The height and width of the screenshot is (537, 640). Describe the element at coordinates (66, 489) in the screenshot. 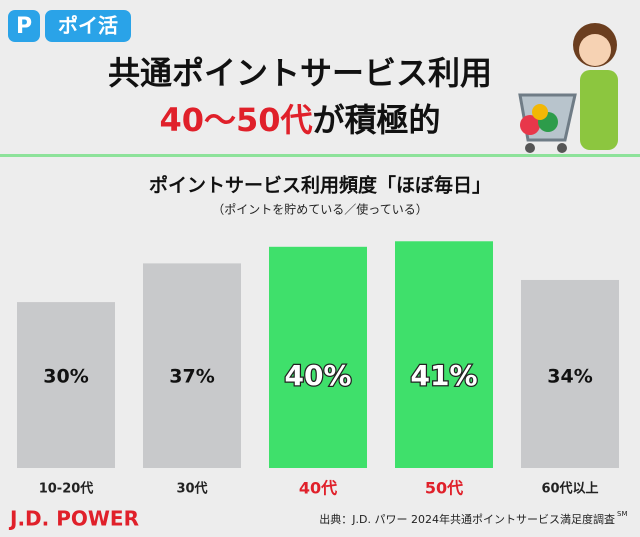

I see `x-tick-label: 10-20代` at that location.